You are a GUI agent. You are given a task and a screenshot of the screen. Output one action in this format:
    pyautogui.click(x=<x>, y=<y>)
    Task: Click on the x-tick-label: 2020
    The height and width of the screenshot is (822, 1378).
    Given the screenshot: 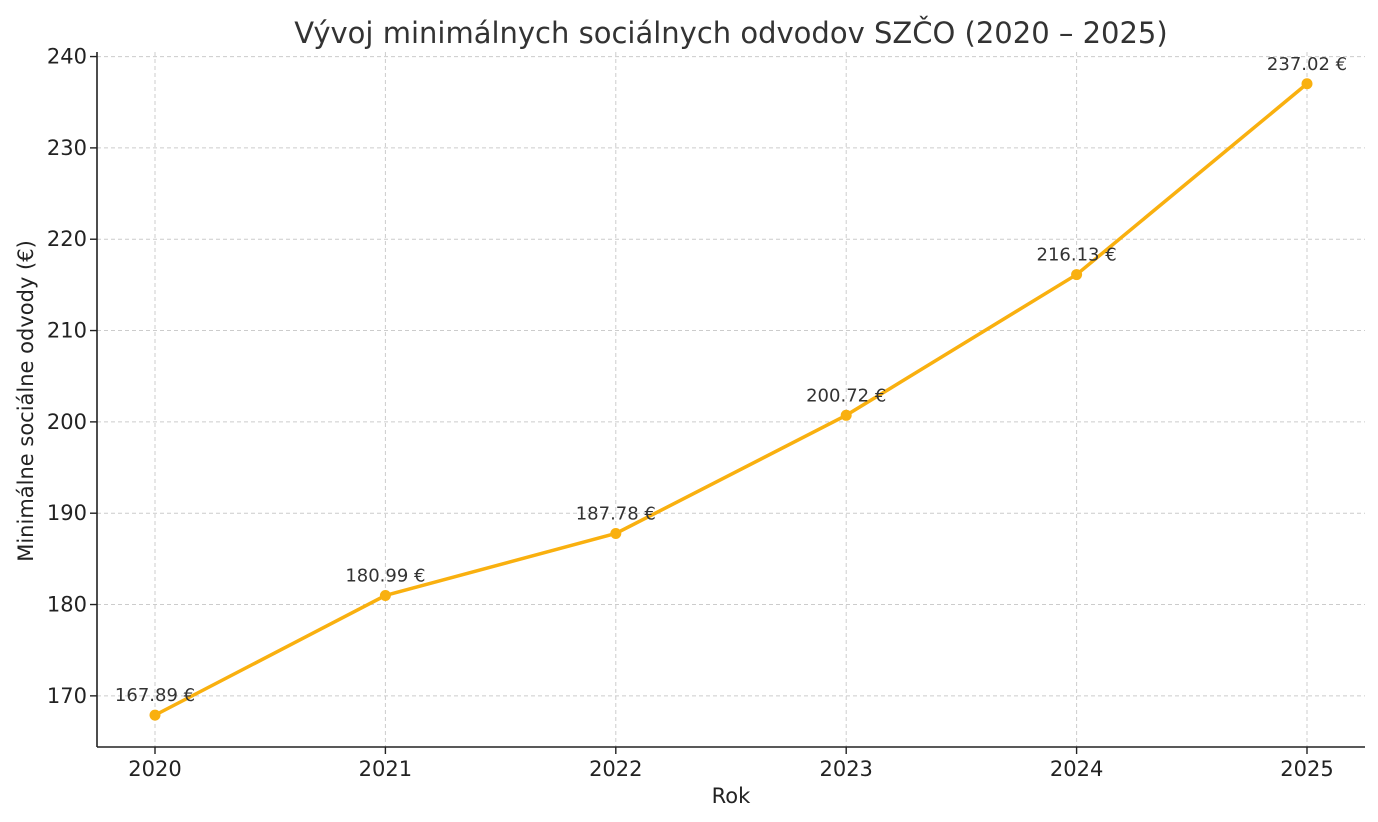 What is the action you would take?
    pyautogui.click(x=154, y=769)
    